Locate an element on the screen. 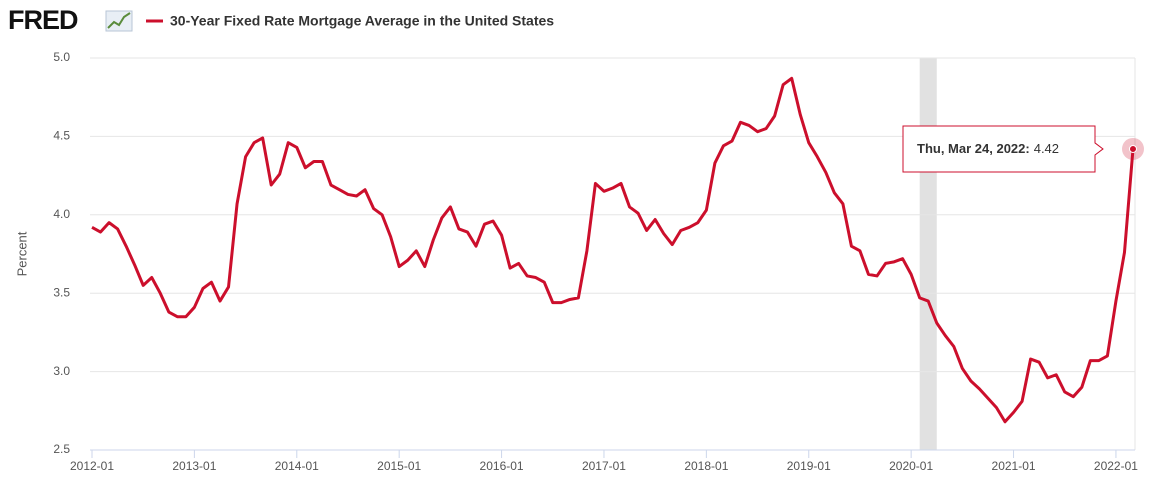  y-tick-label: 5.0 is located at coordinates (61, 57).